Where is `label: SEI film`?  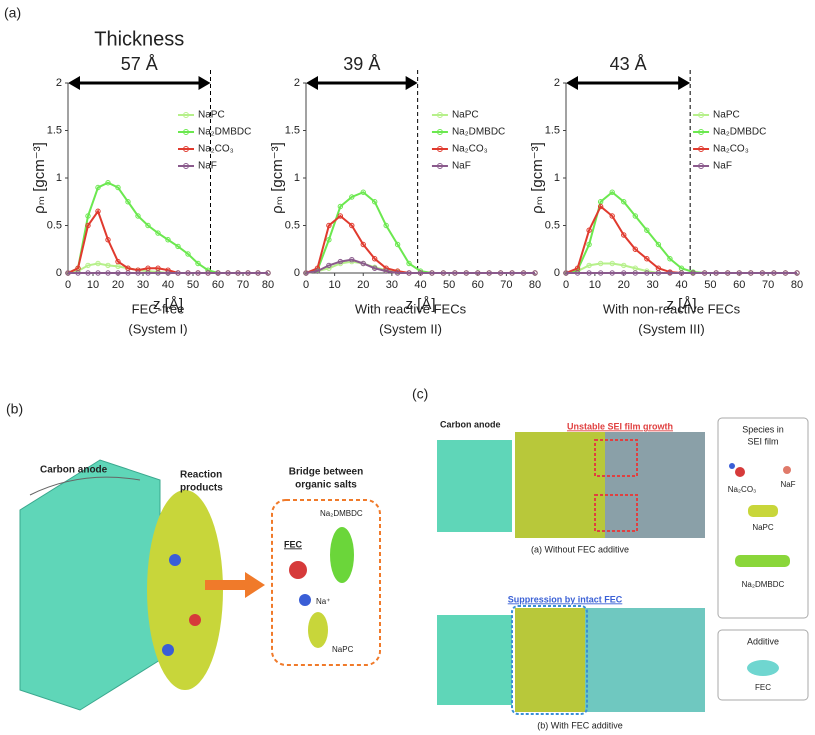 label: SEI film is located at coordinates (762, 441).